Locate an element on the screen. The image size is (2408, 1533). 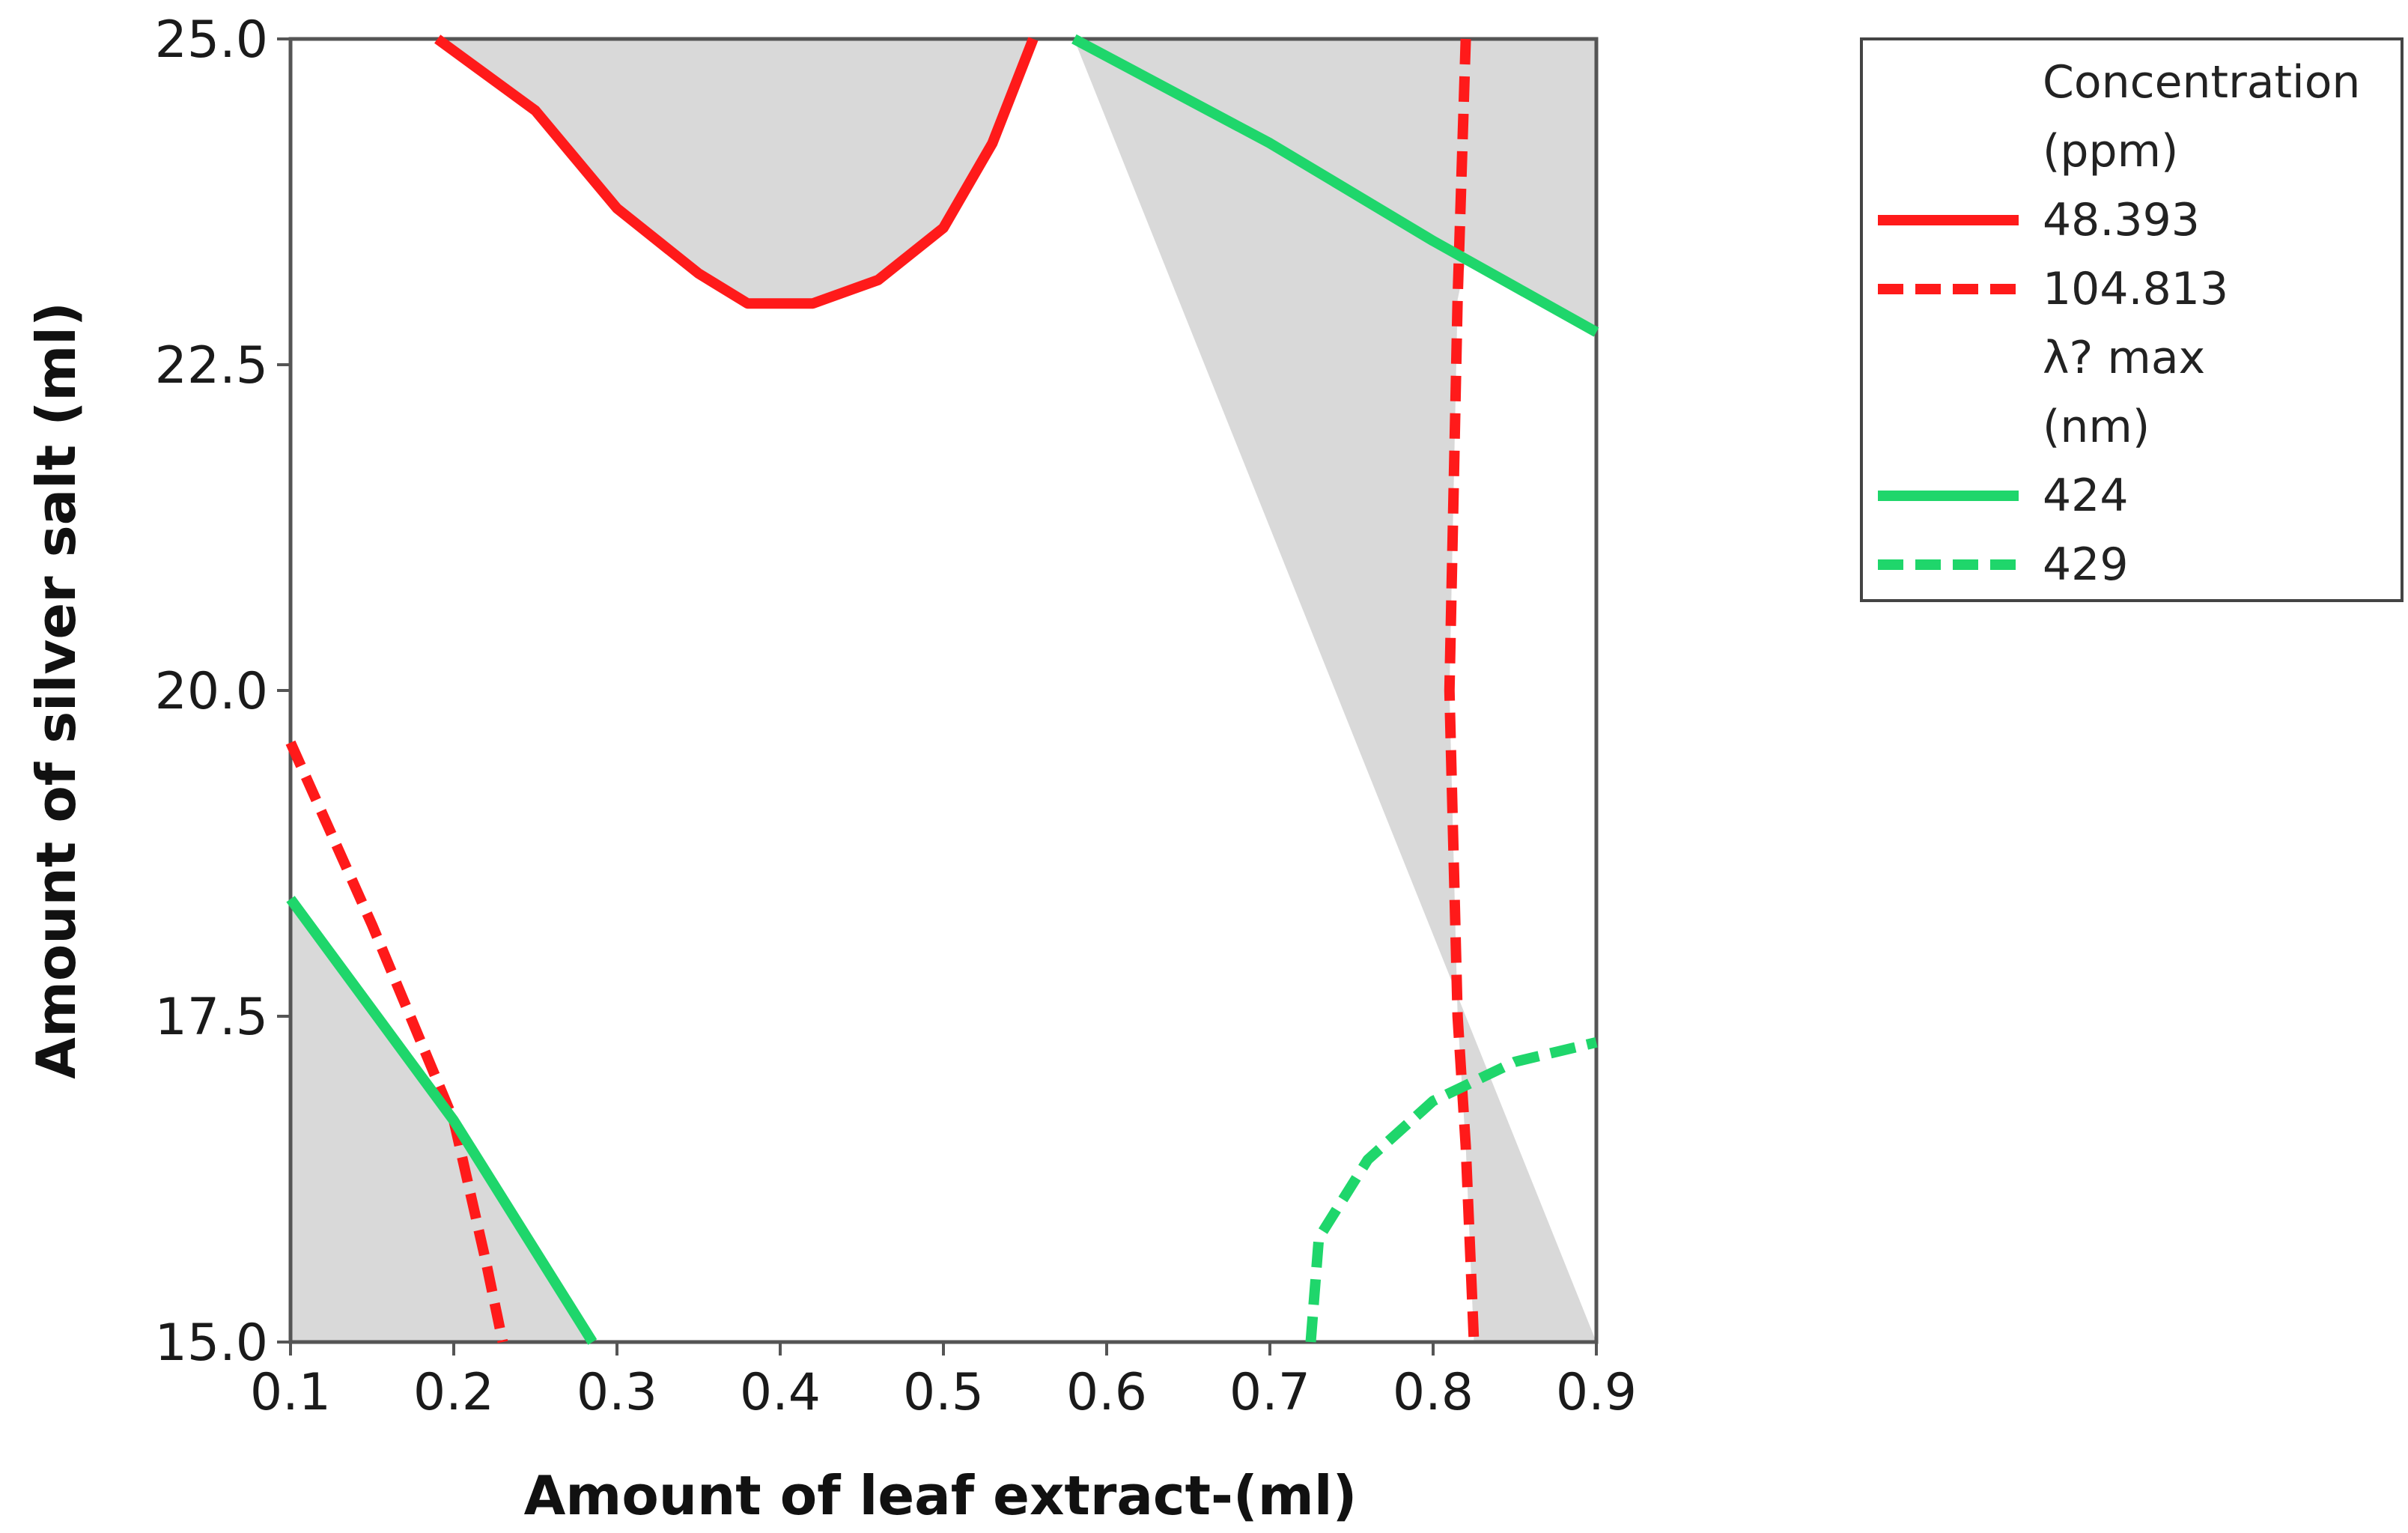
x-axis-title: Amount of leaf extract-(ml) is located at coordinates (940, 1495).